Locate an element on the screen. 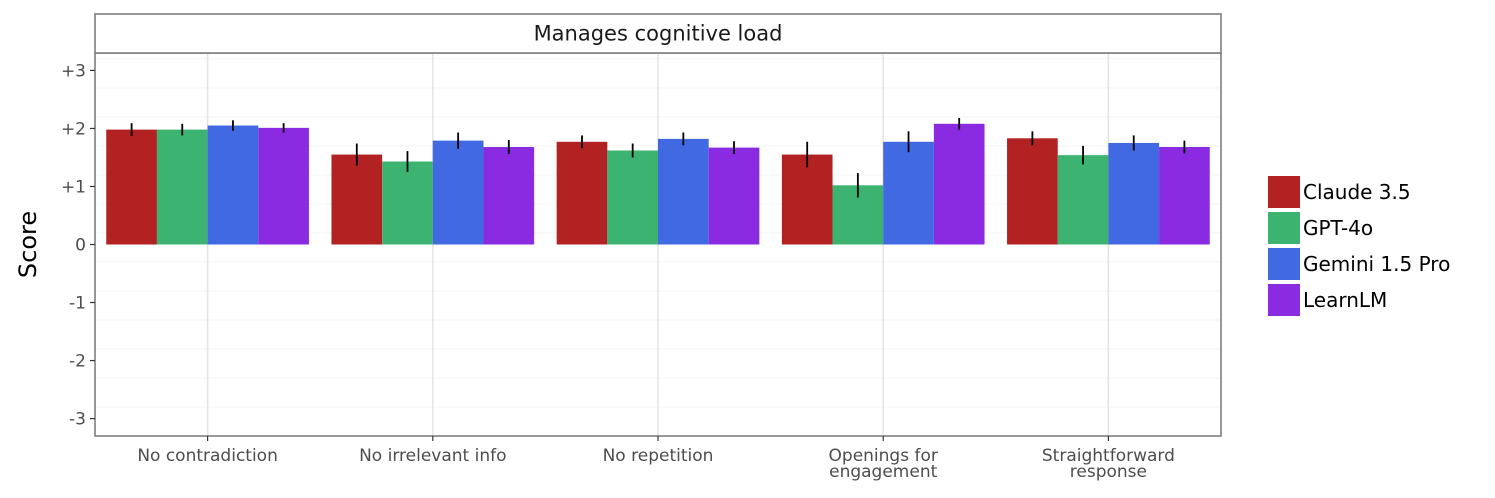 Image resolution: width=1495 pixels, height=498 pixels. y-tick-label: -3 is located at coordinates (77, 420).